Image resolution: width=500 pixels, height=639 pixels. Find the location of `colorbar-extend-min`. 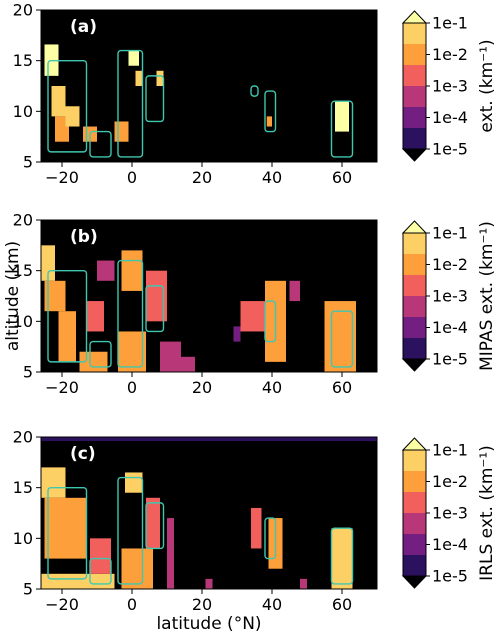

colorbar-extend-min is located at coordinates (414, 155).